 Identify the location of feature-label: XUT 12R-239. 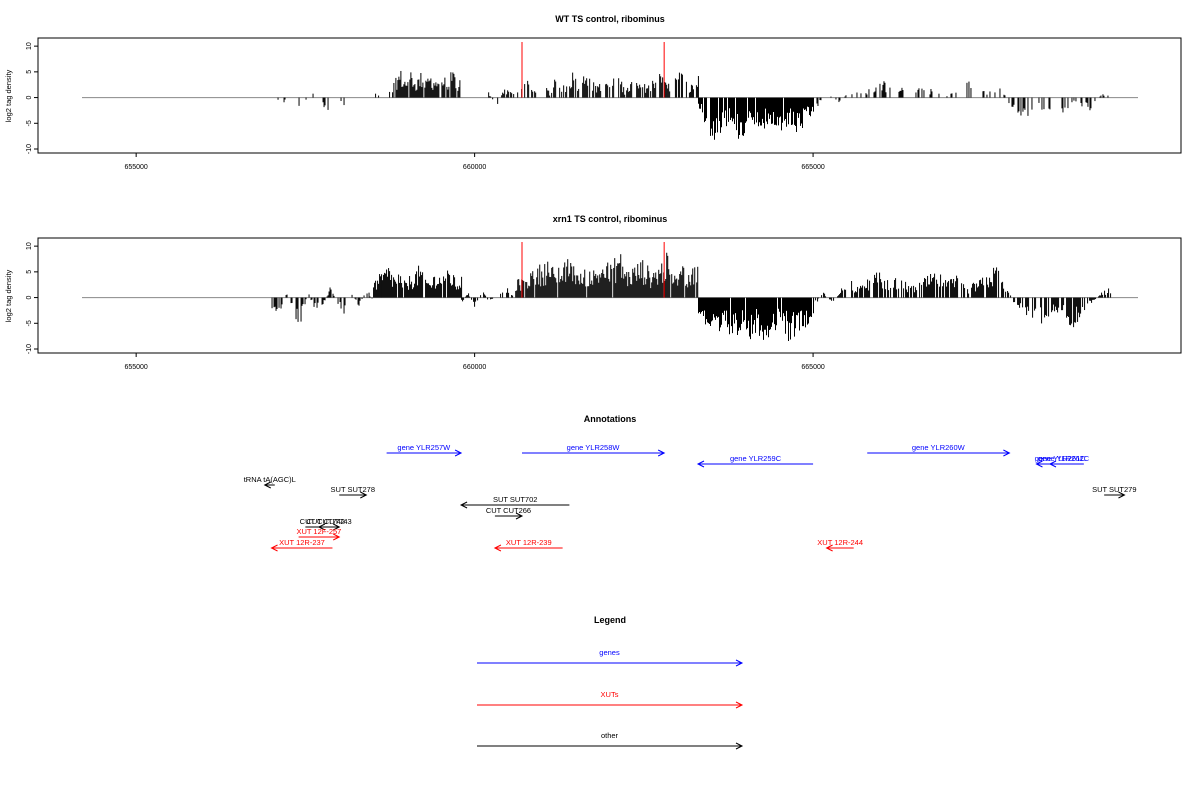
(529, 542).